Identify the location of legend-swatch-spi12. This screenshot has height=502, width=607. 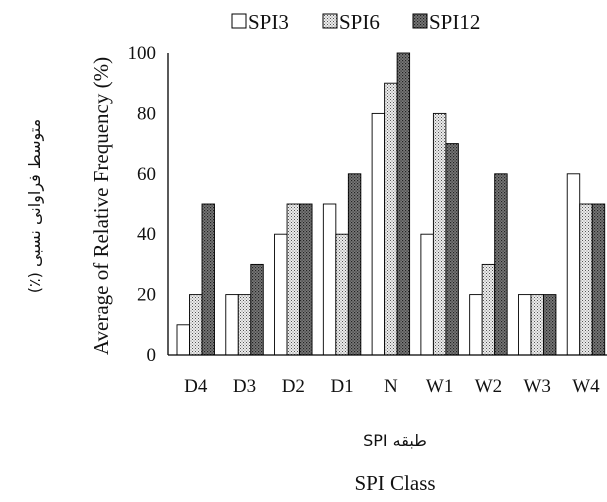
(420, 21).